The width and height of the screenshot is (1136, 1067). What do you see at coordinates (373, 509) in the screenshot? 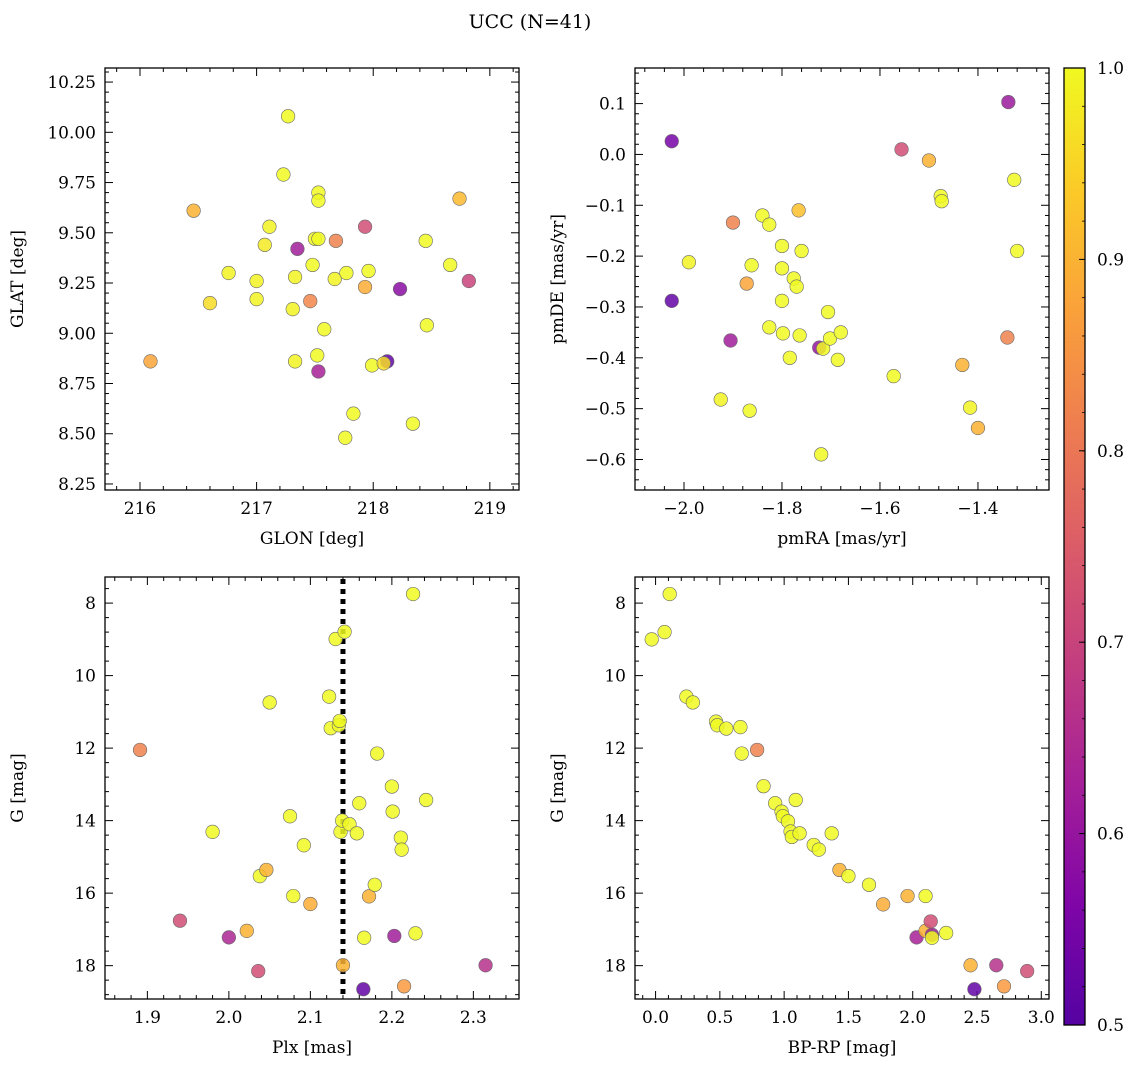
I see `x-tick-label: 218` at bounding box center [373, 509].